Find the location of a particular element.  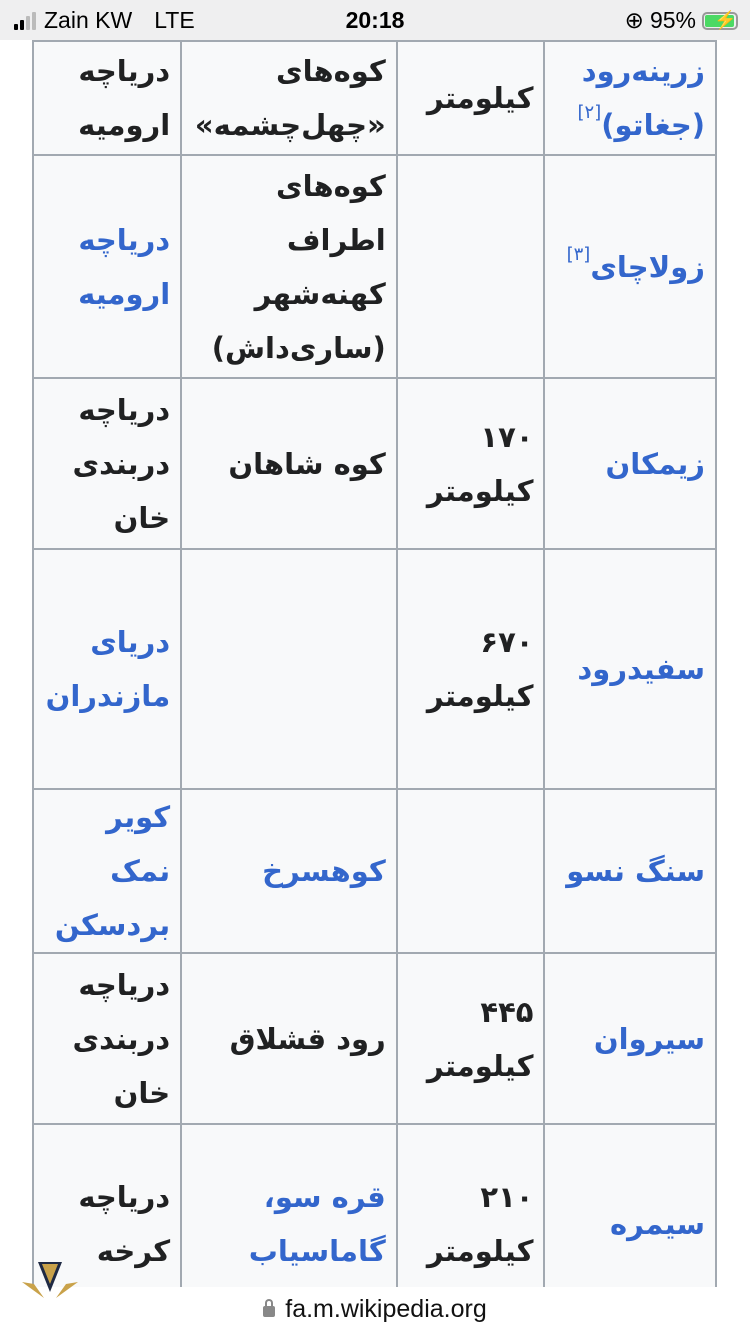

lock-icon is located at coordinates (269, 1308).